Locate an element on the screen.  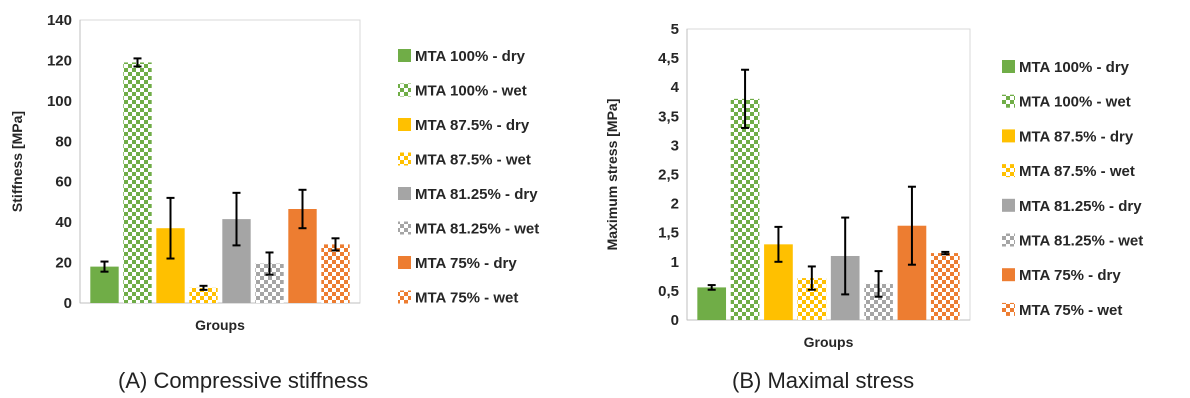
y-tick-label: 60 is located at coordinates (63, 182).